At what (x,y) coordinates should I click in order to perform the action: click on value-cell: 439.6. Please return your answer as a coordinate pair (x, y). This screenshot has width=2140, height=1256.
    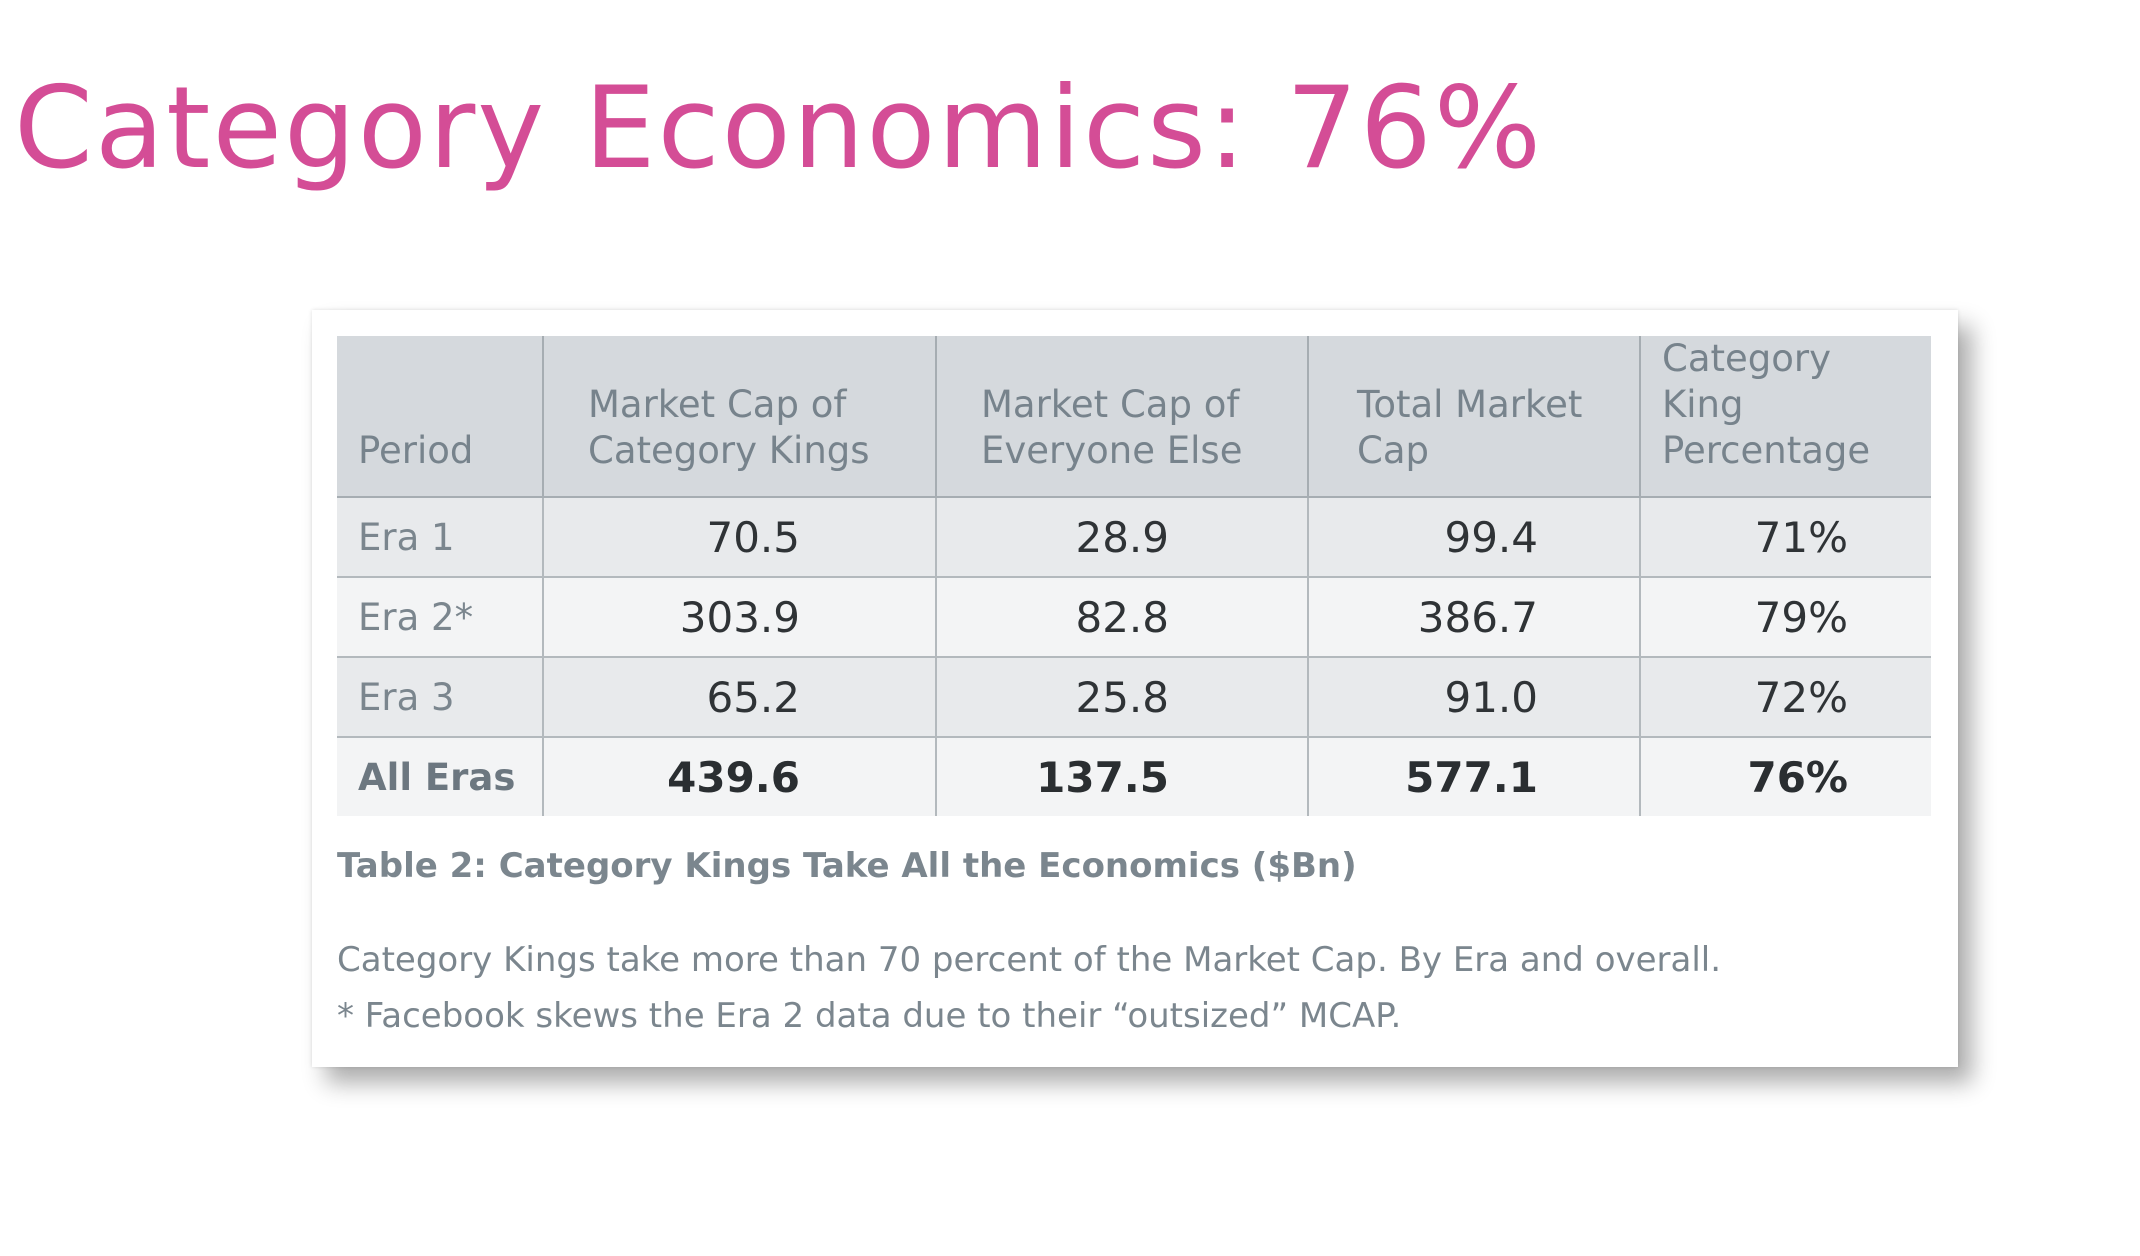
    Looking at the image, I should click on (739, 776).